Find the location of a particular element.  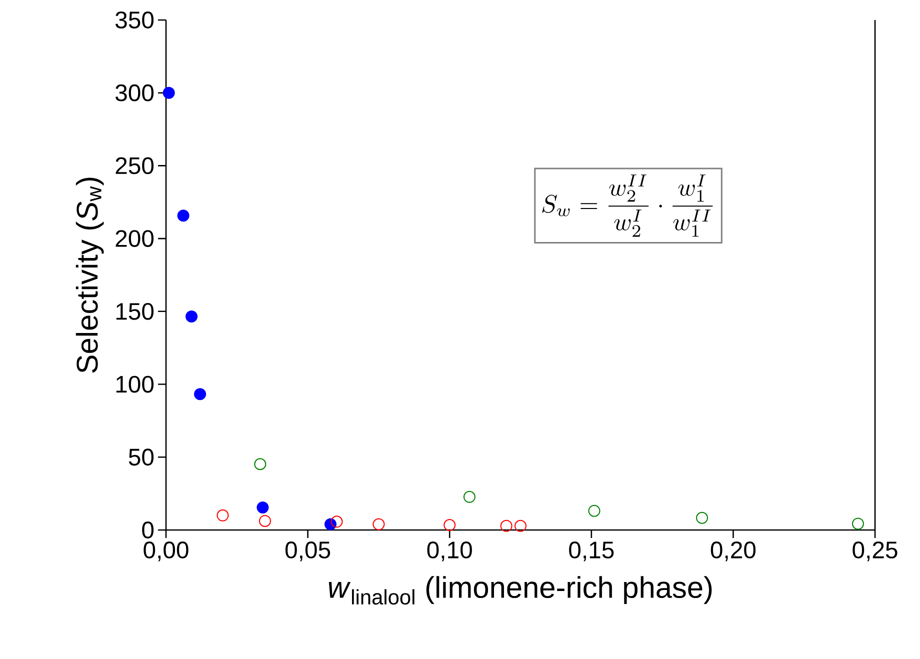

y-tick-label: 350 is located at coordinates (135, 20).